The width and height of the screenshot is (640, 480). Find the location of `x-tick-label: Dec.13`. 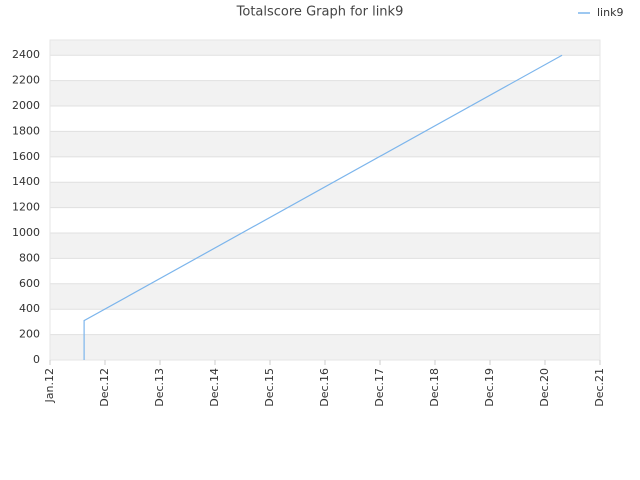

x-tick-label: Dec.13 is located at coordinates (159, 387).